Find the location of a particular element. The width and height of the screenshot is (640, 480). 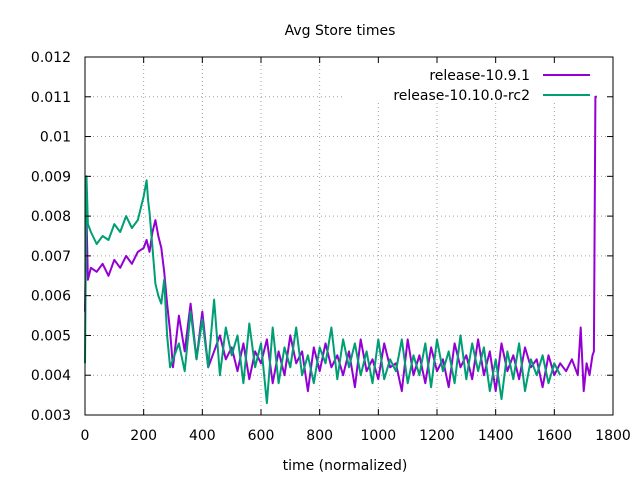

x-tick-label: 1600 is located at coordinates (555, 436).